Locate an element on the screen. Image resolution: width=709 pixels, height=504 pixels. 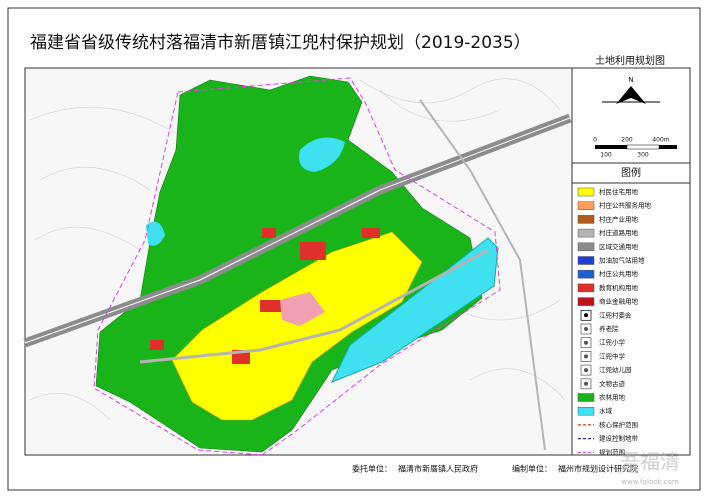
residential is located at coordinates (297, 326).